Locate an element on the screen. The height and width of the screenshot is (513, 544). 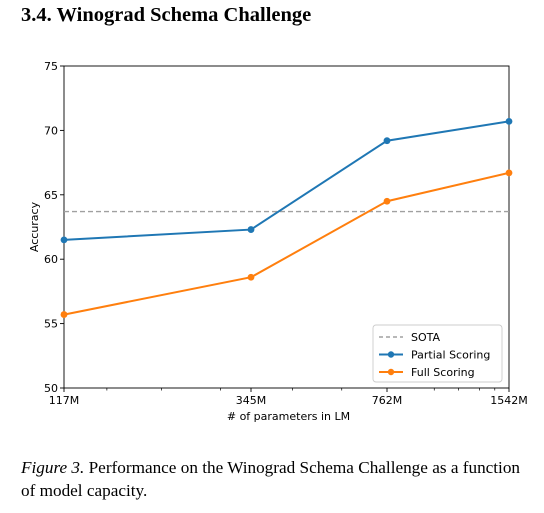
y-tick-label: 60 is located at coordinates (51, 259).